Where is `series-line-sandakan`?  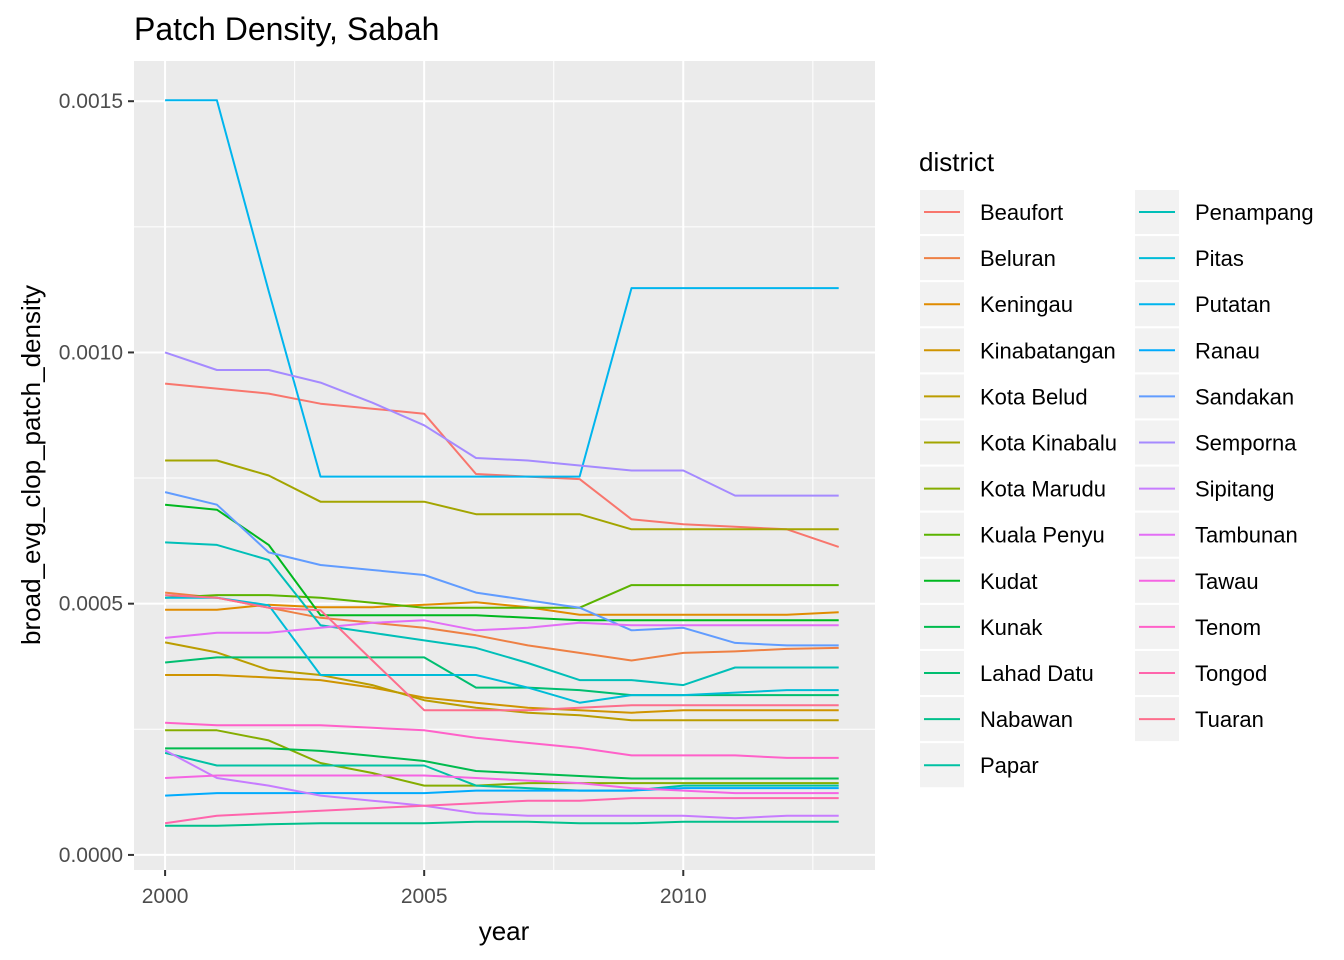
series-line-sandakan is located at coordinates (501, 569).